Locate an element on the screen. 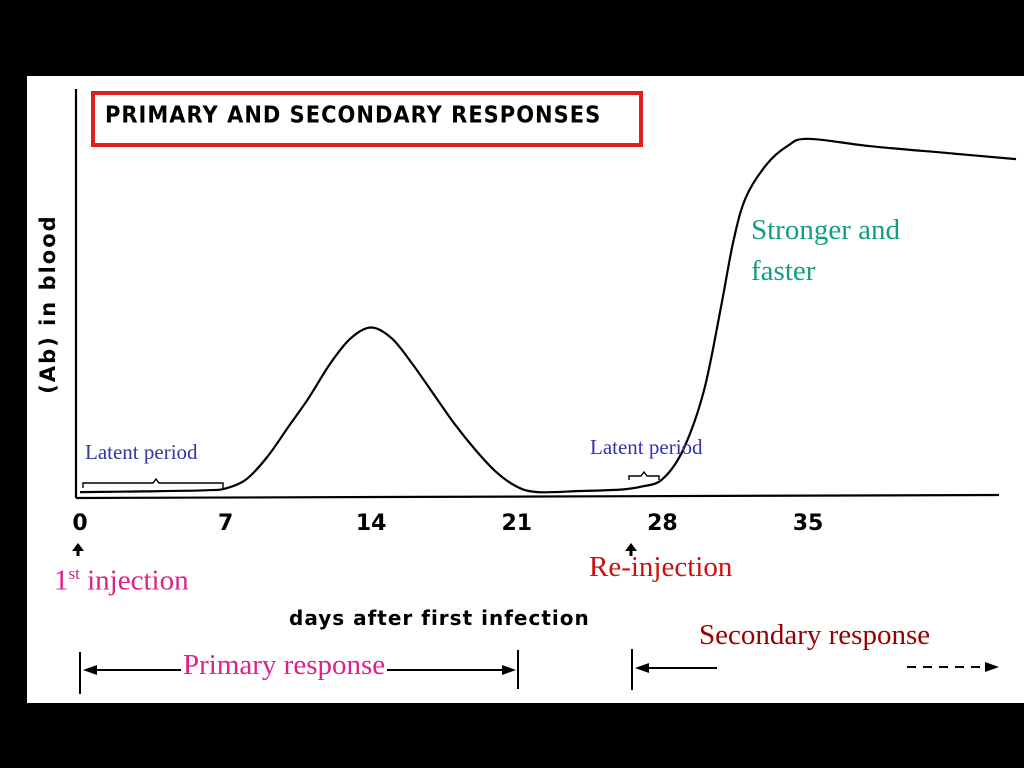  primary-span-left-head is located at coordinates (90, 670).